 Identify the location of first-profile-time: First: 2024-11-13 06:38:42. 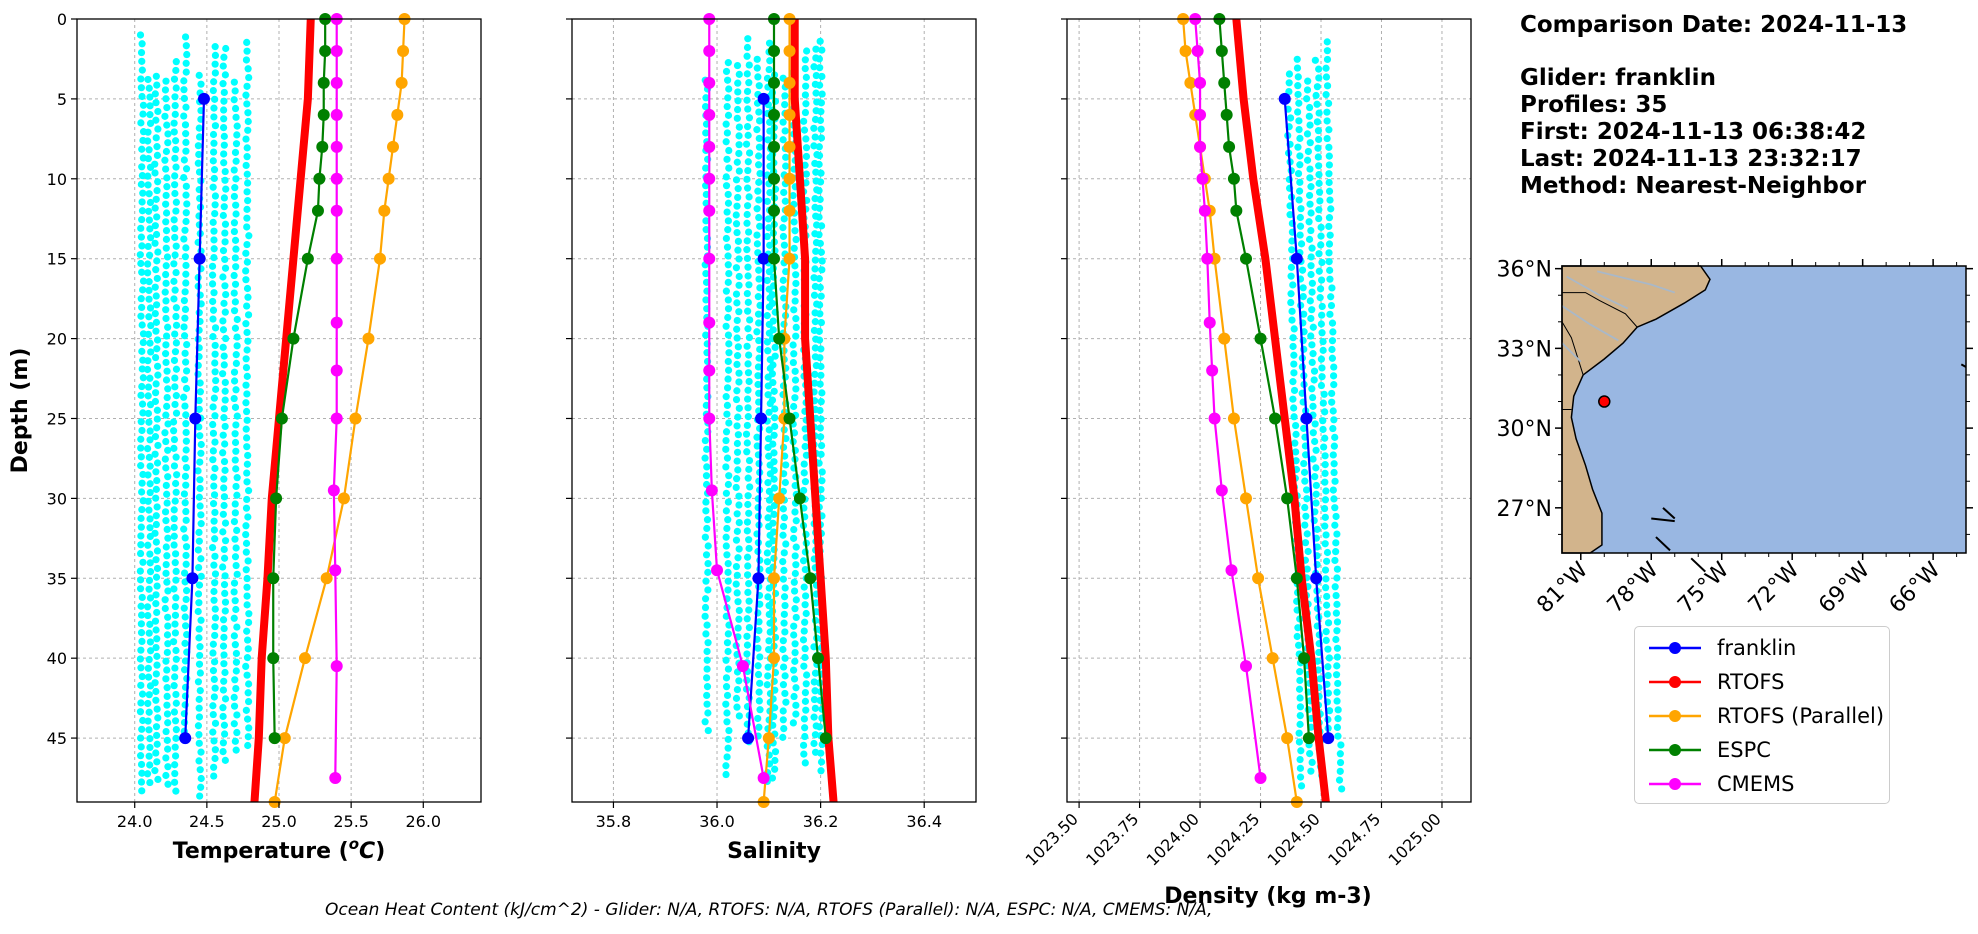
(1693, 132).